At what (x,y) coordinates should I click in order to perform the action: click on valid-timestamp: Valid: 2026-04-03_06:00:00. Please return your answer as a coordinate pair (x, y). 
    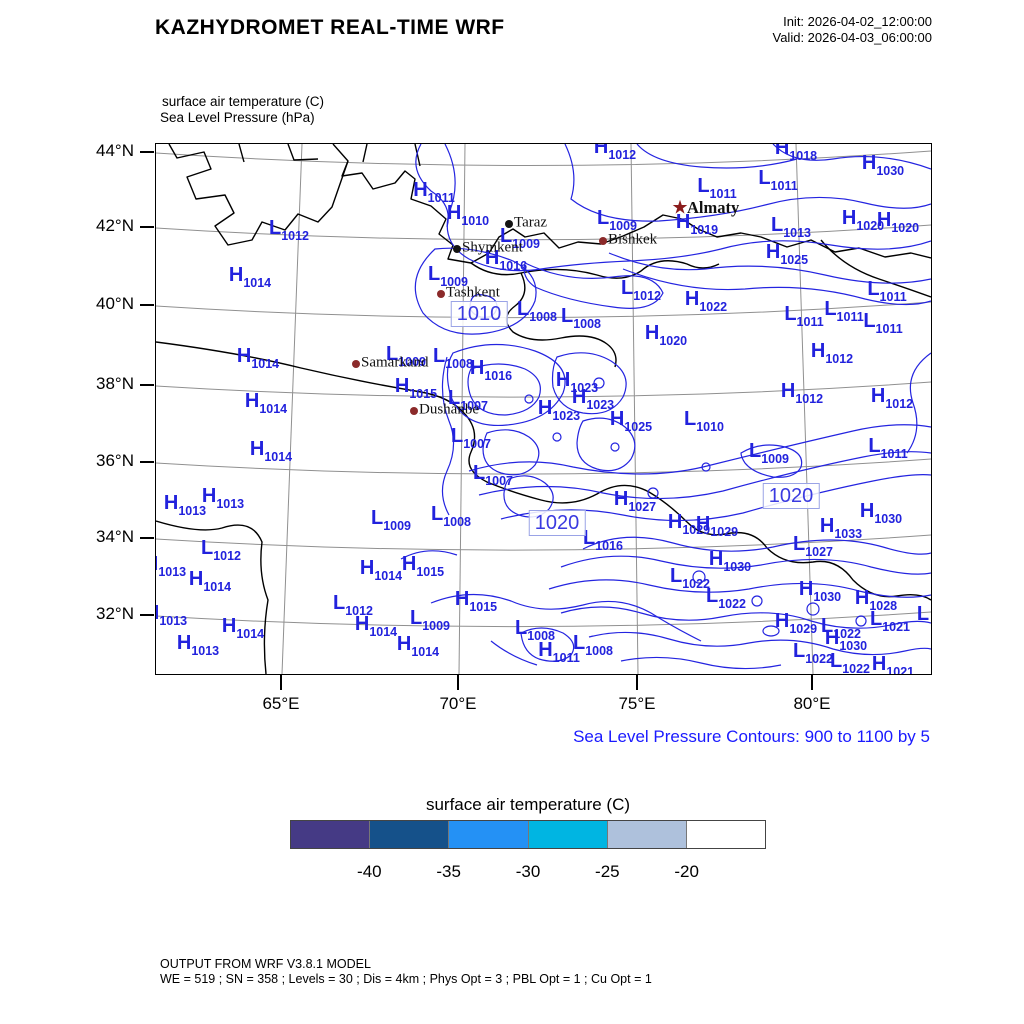
    Looking at the image, I should click on (852, 37).